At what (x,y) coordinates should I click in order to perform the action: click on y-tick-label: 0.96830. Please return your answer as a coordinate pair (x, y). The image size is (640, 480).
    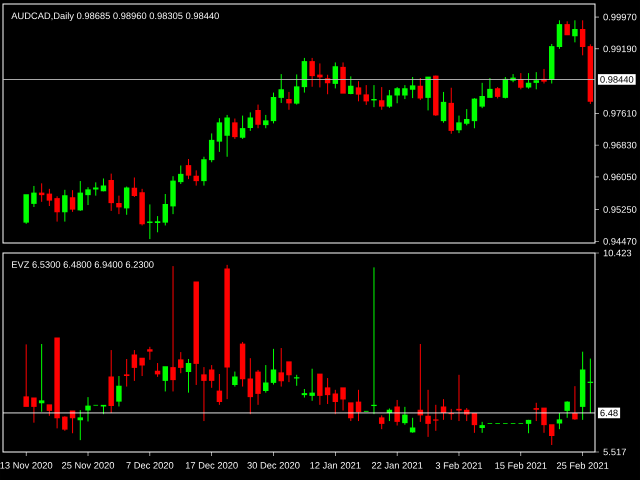
    Looking at the image, I should click on (619, 145).